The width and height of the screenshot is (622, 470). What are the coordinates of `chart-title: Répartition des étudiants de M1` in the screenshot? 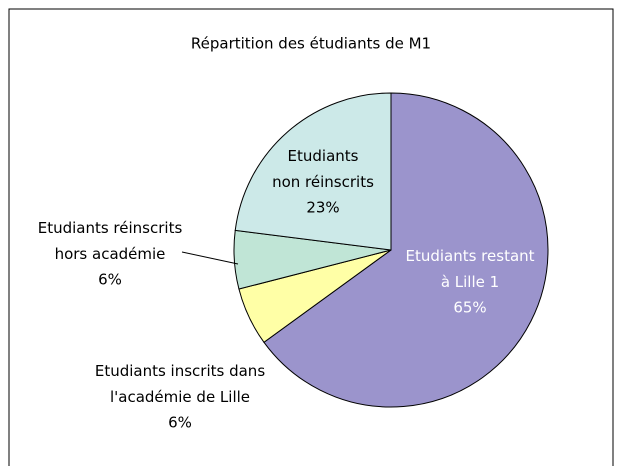 It's located at (311, 44).